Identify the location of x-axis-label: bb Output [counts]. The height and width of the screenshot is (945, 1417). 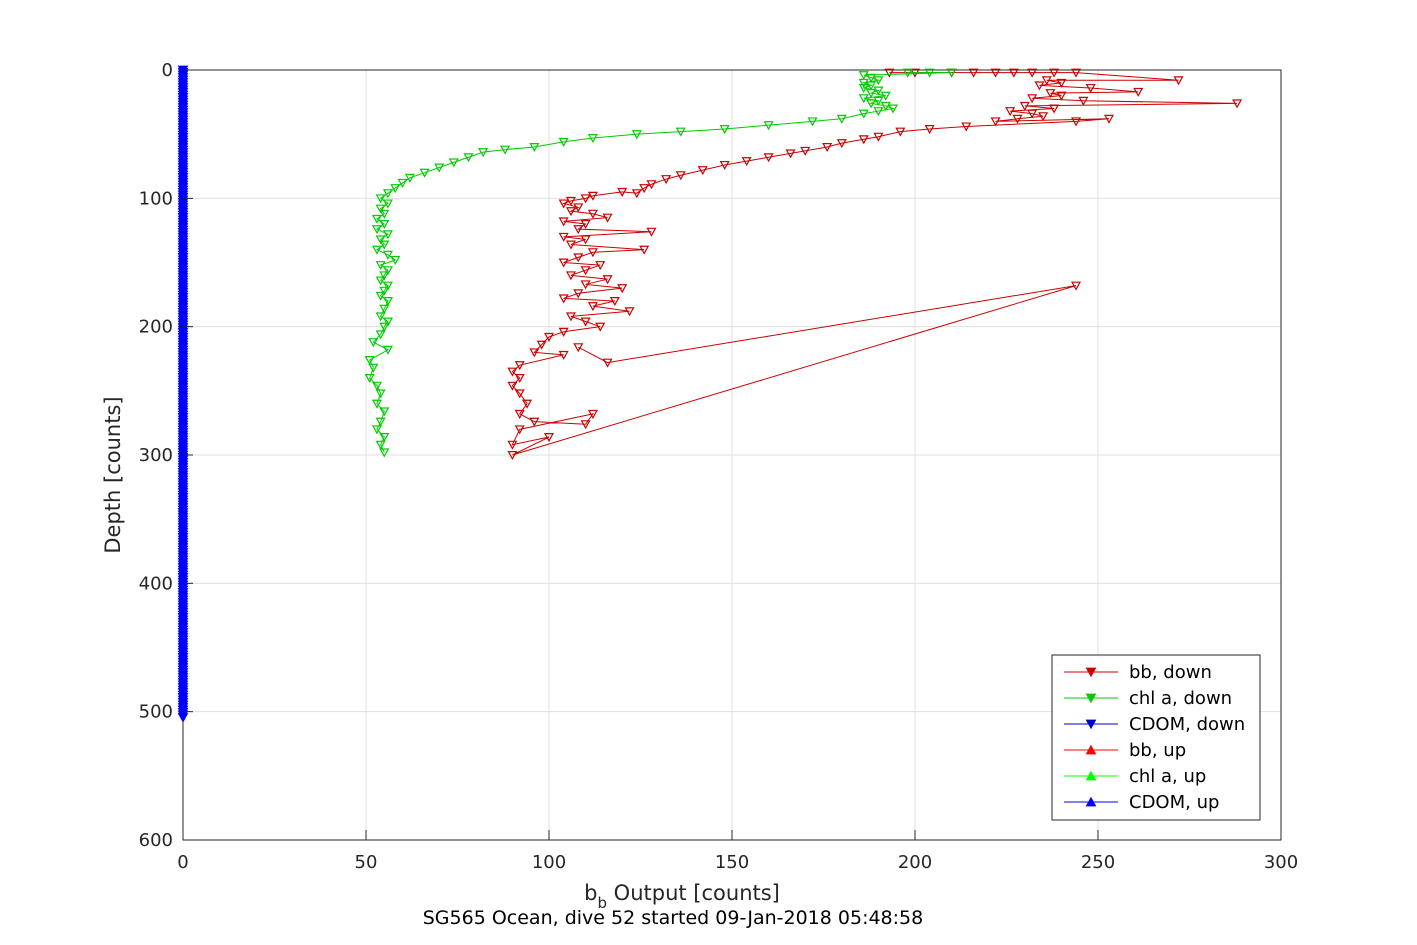
(682, 896).